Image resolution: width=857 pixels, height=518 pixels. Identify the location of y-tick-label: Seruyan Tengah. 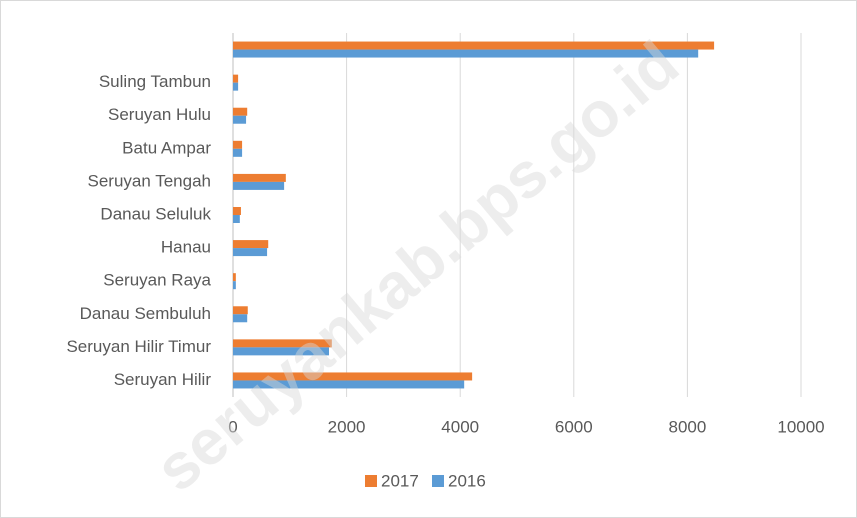
(149, 180).